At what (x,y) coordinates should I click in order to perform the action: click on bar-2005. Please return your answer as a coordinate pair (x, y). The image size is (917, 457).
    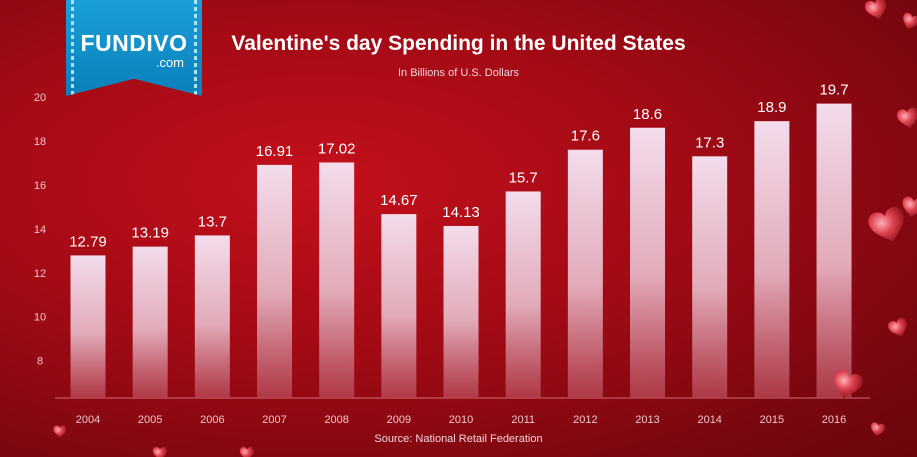
    Looking at the image, I should click on (150, 322).